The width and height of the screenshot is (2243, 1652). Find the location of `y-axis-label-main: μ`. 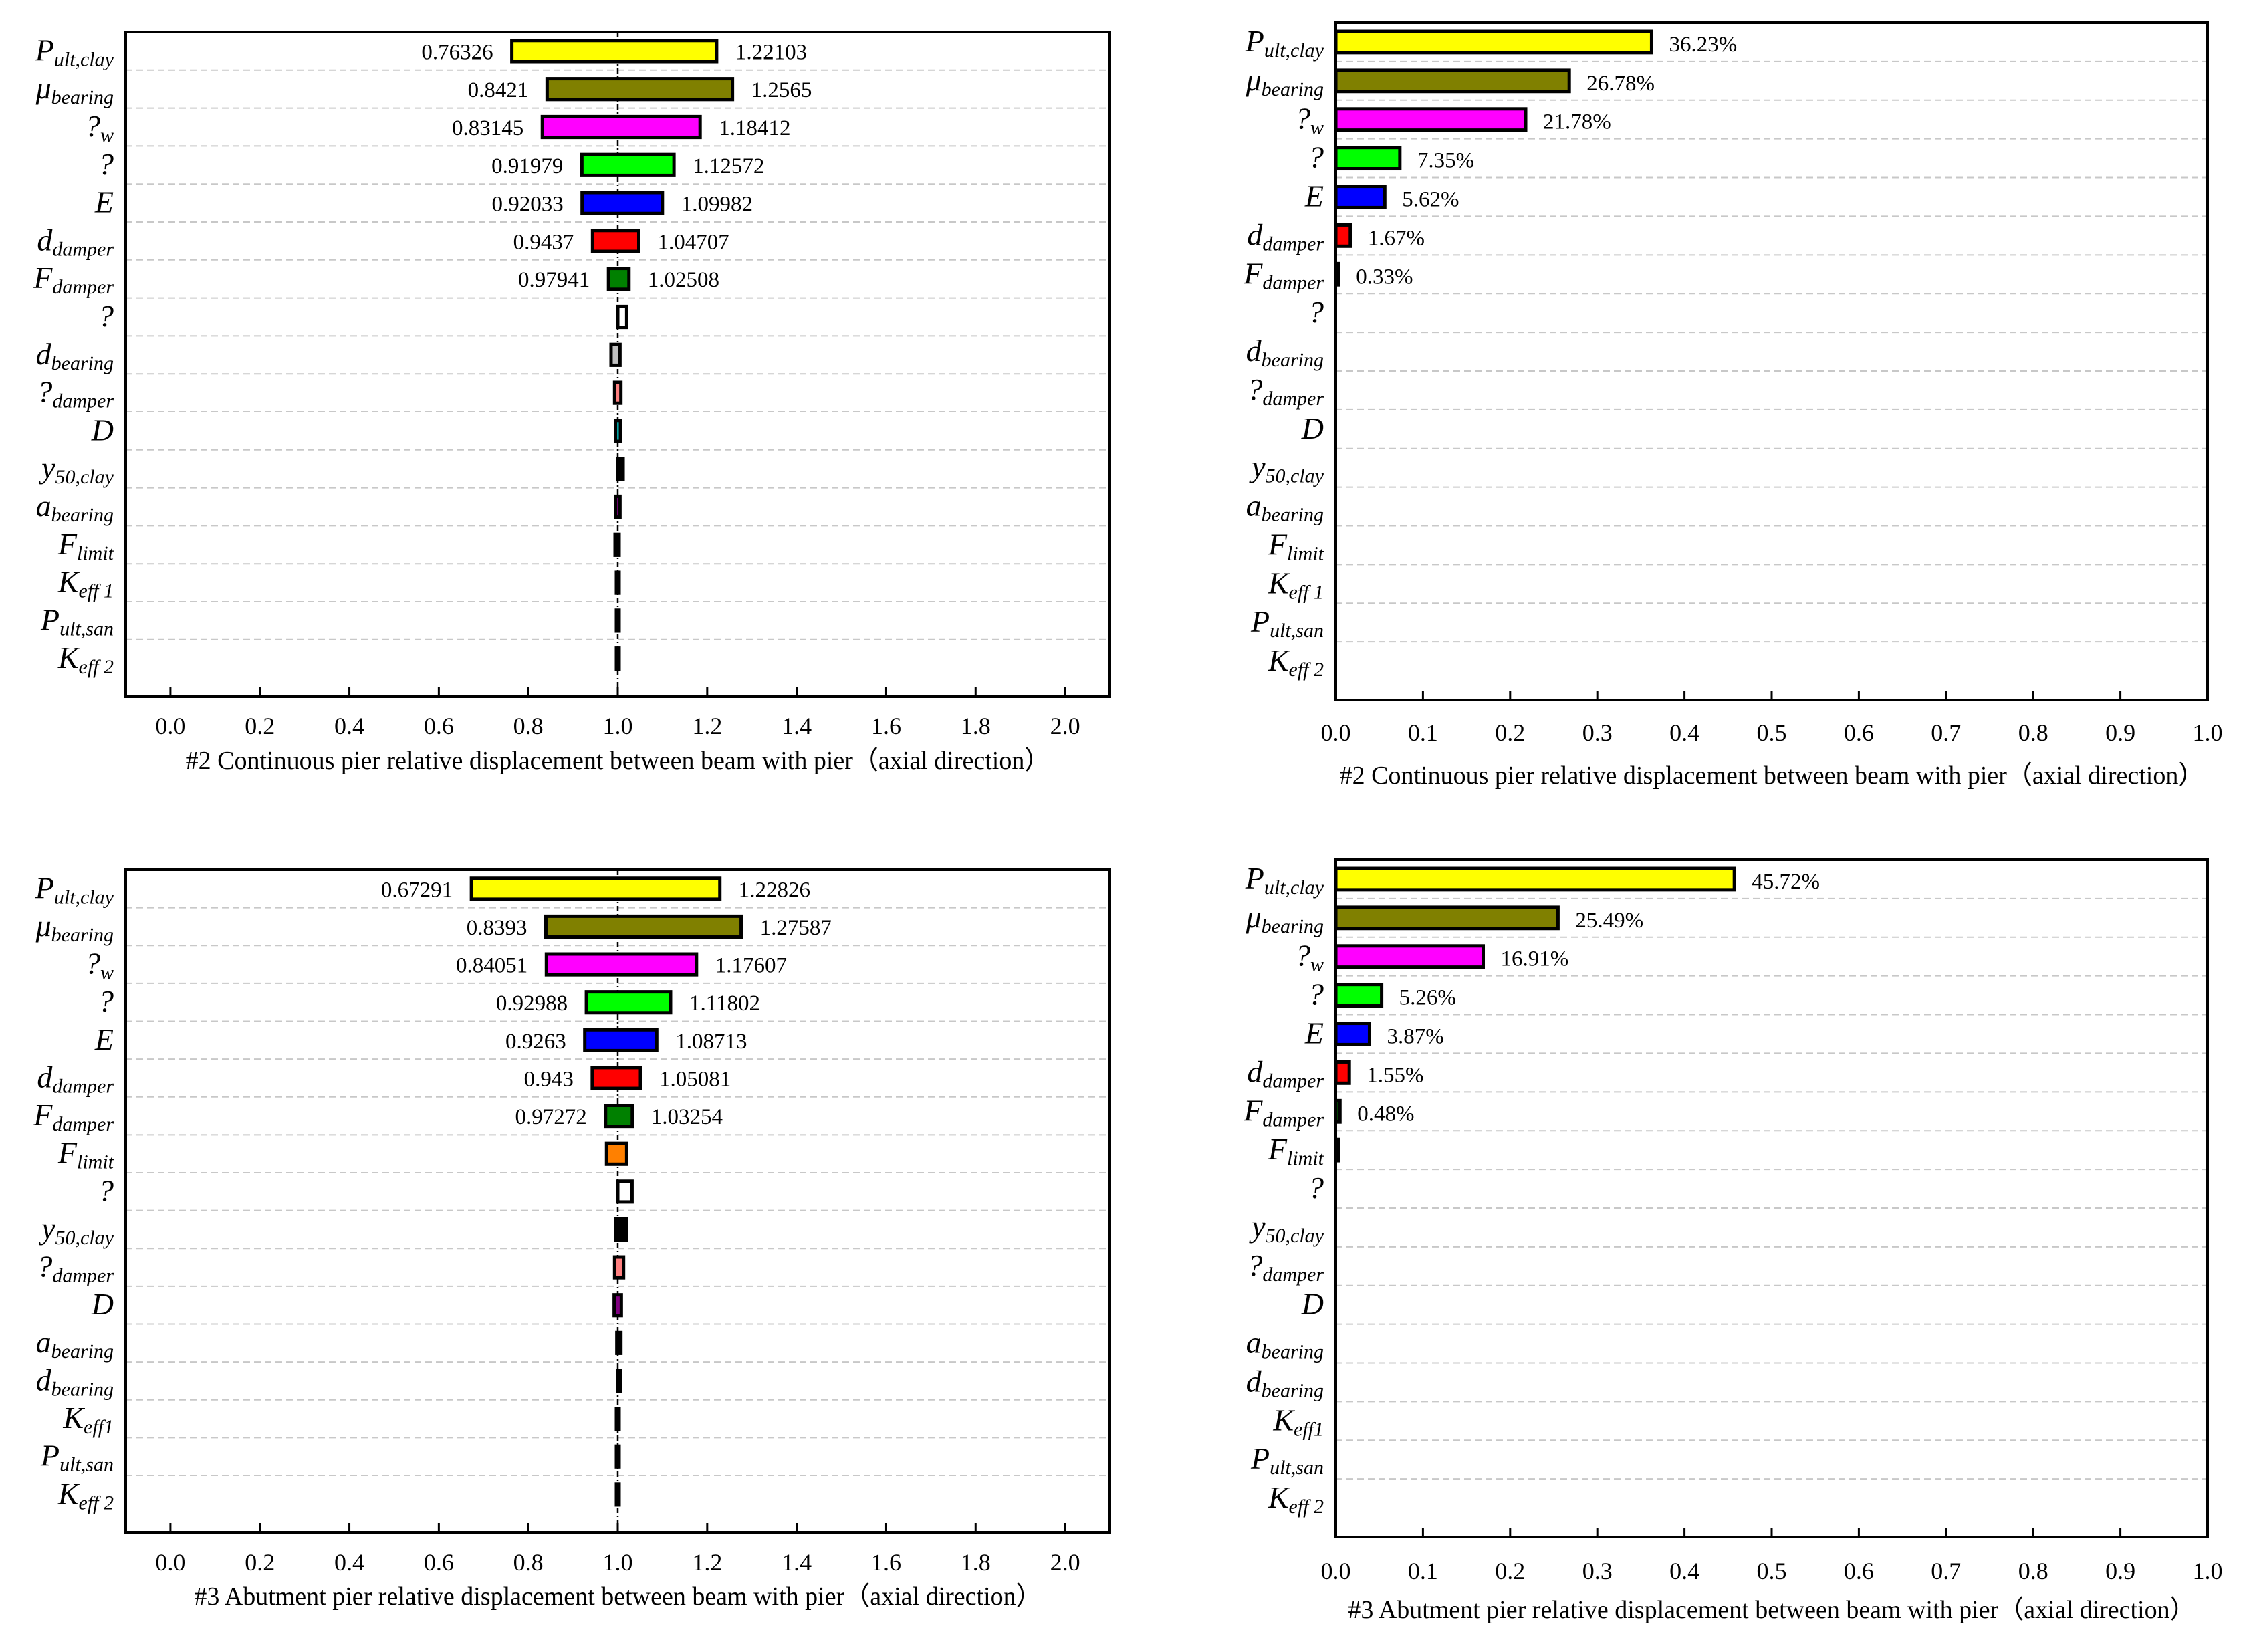

y-axis-label-main: μ is located at coordinates (43, 88).